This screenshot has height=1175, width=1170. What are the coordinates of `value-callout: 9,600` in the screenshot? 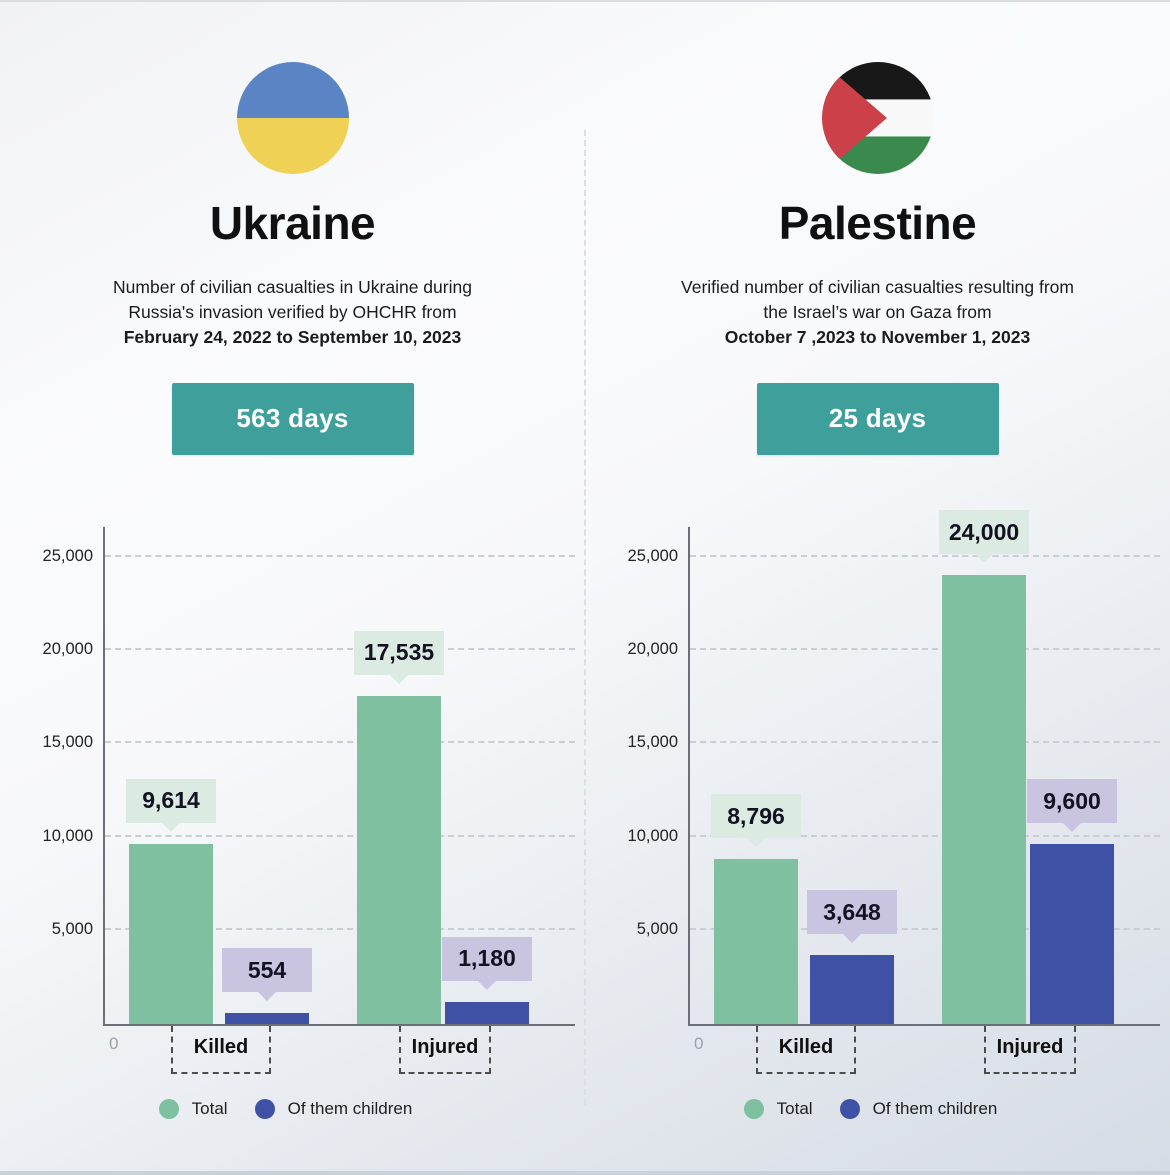 It's located at (1072, 801).